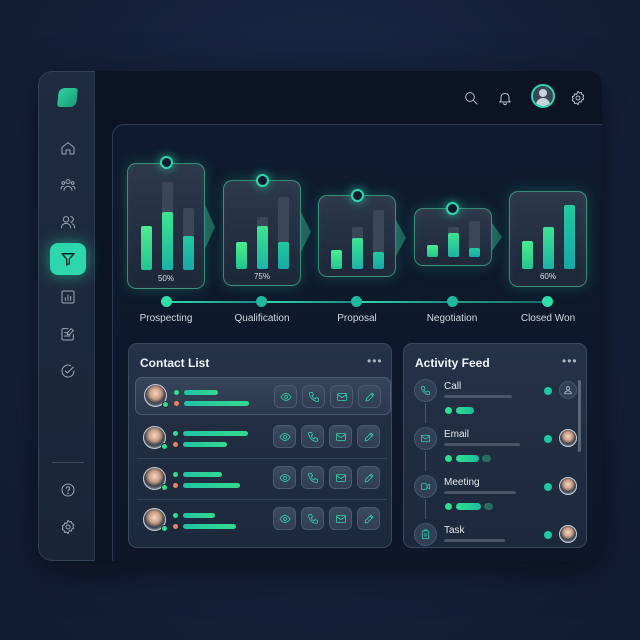 This screenshot has width=640, height=640. What do you see at coordinates (452, 363) in the screenshot?
I see `activity-feed-title: Activity Feed` at bounding box center [452, 363].